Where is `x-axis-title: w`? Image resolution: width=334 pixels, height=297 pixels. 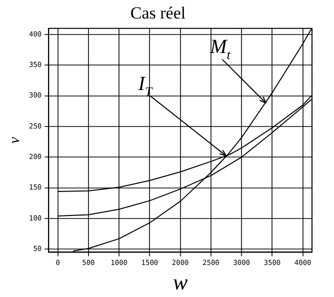
x-axis-title: w is located at coordinates (180, 282).